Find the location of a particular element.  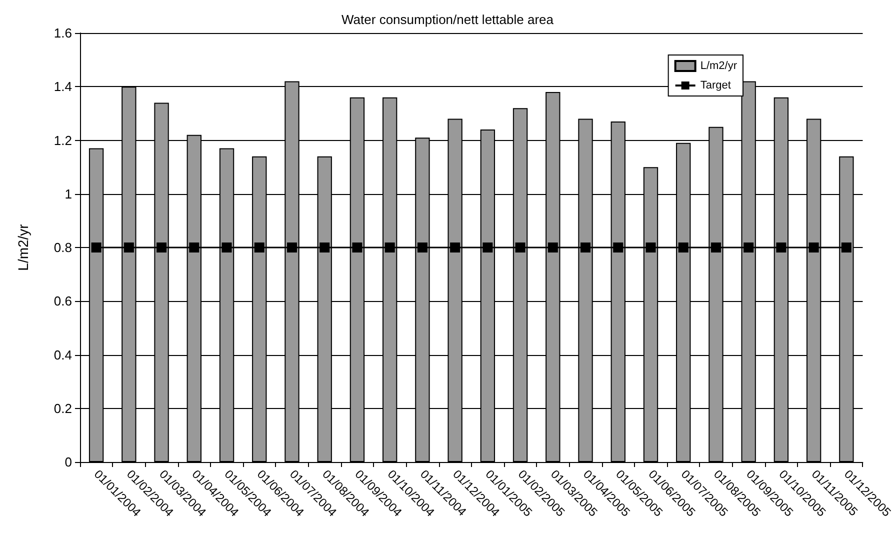

chart-title: Water consumption/nett lettable area is located at coordinates (448, 19).